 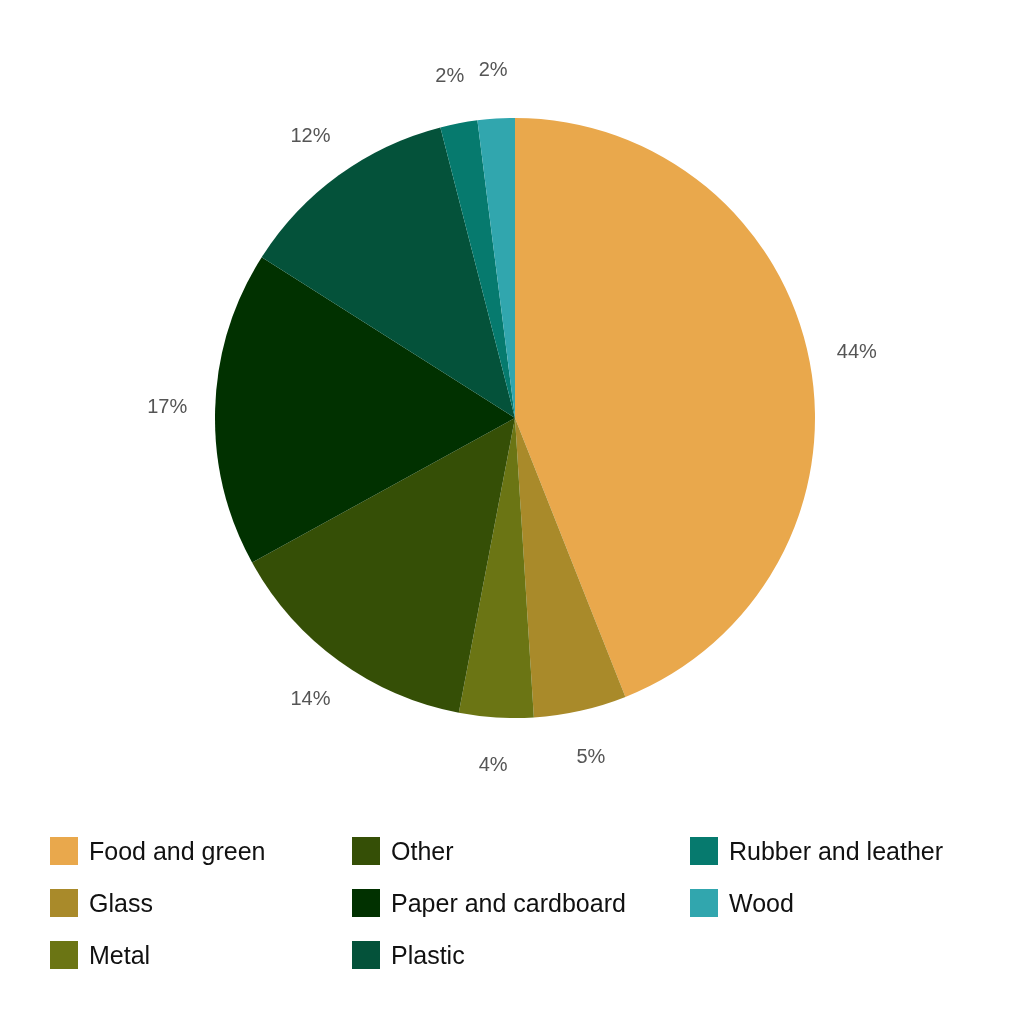 I want to click on data-label: 44%, so click(x=857, y=351).